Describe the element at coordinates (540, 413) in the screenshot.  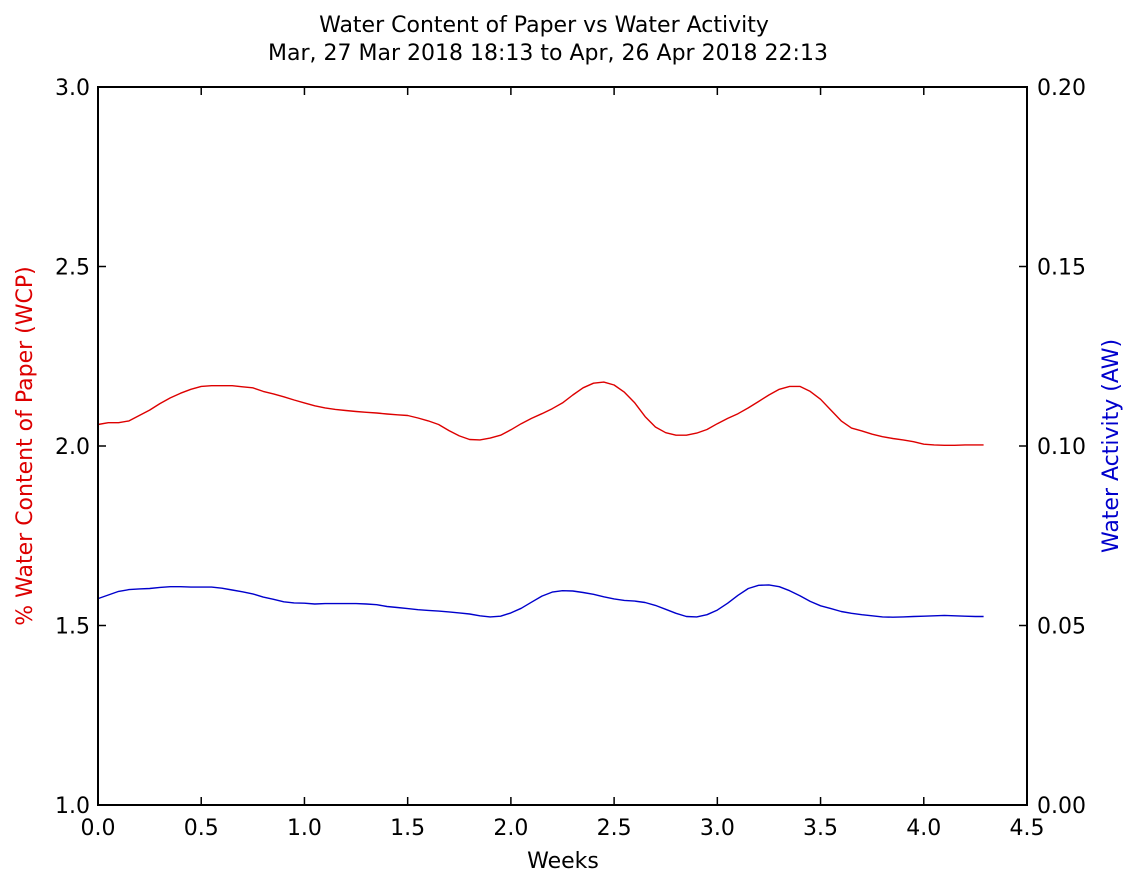
I see `wcp-series-line` at that location.